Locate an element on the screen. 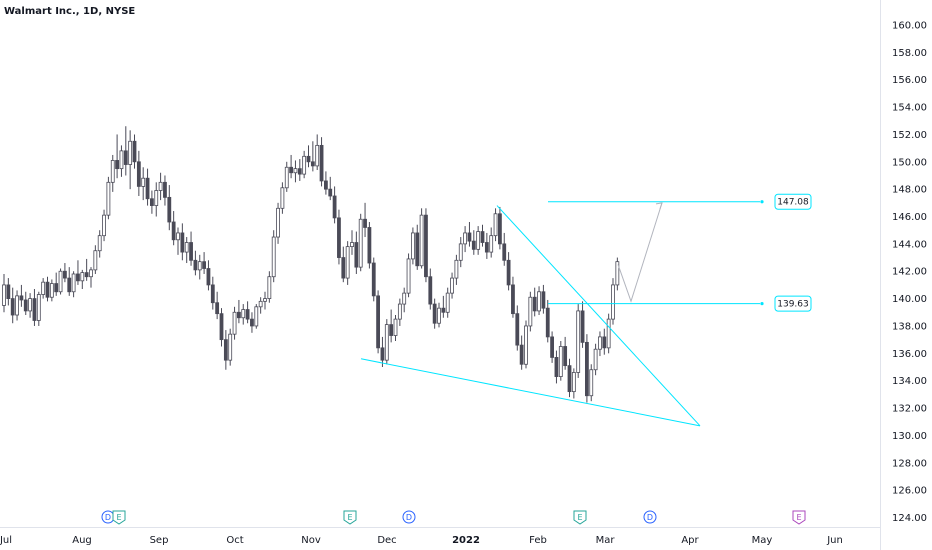 This screenshot has width=932, height=550. time-tick-label: Sep is located at coordinates (159, 540).